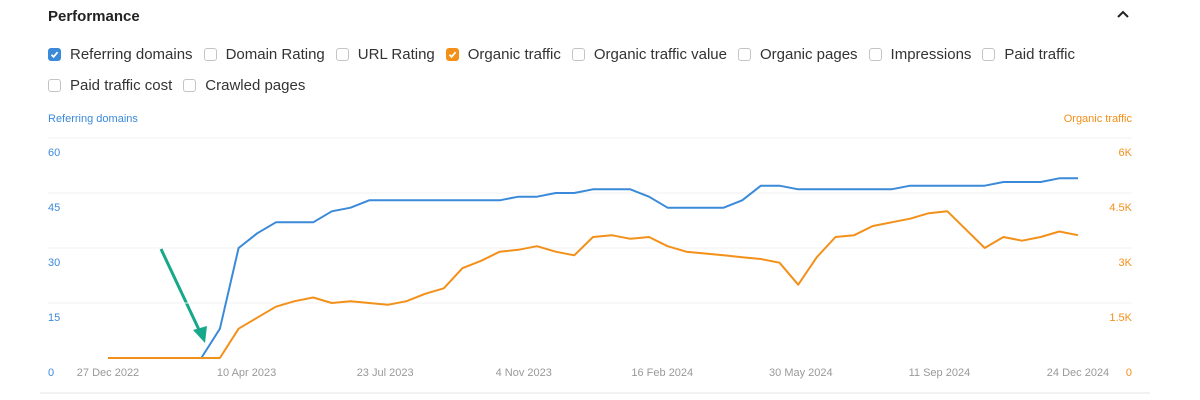 Image resolution: width=1200 pixels, height=400 pixels. Describe the element at coordinates (93, 119) in the screenshot. I see `y-axis-title: Referring domains` at that location.